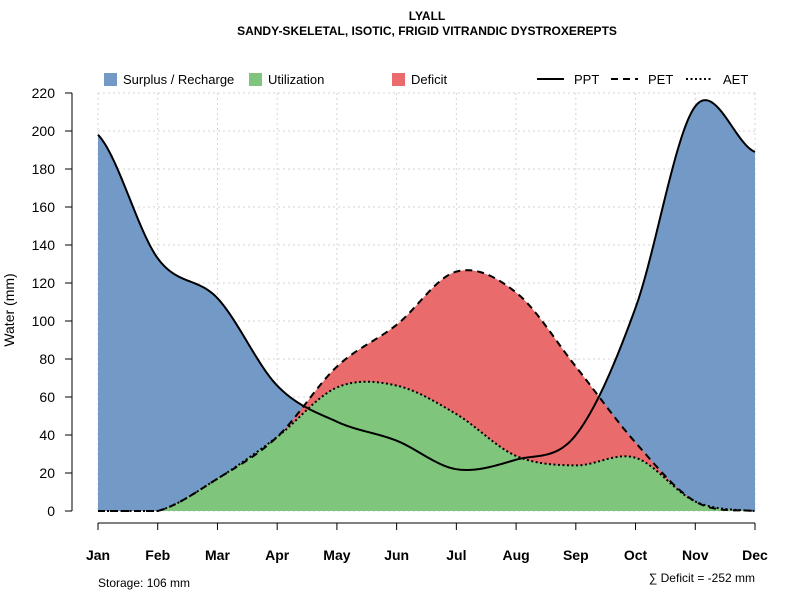 This screenshot has height=600, width=800. What do you see at coordinates (636, 555) in the screenshot?
I see `x-tick-label-oct: Oct` at bounding box center [636, 555].